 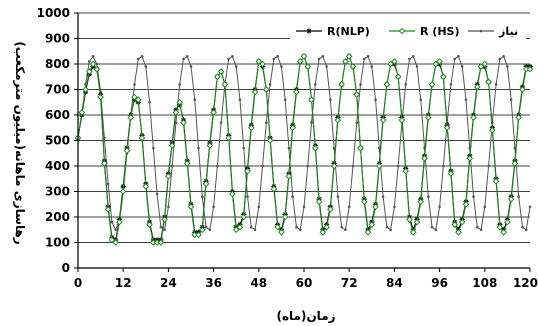 What do you see at coordinates (484, 283) in the screenshot?
I see `x-tick-label-9: 108` at bounding box center [484, 283].